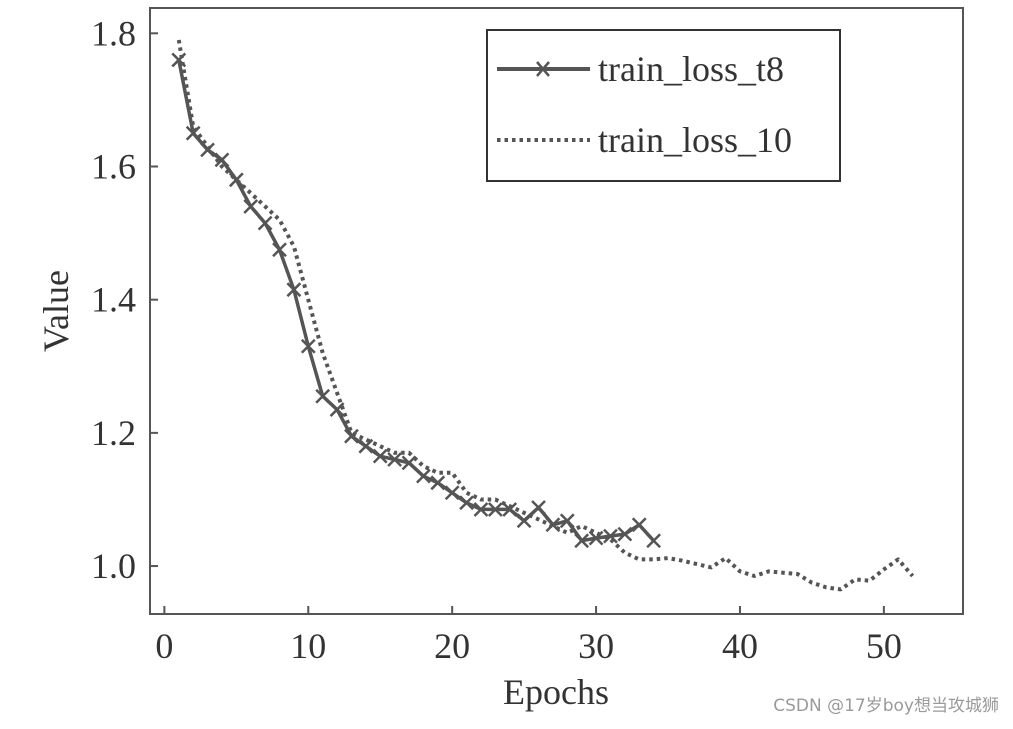 Image resolution: width=1013 pixels, height=729 pixels. What do you see at coordinates (113, 166) in the screenshot?
I see `y-tick-label: 1.6` at bounding box center [113, 166].